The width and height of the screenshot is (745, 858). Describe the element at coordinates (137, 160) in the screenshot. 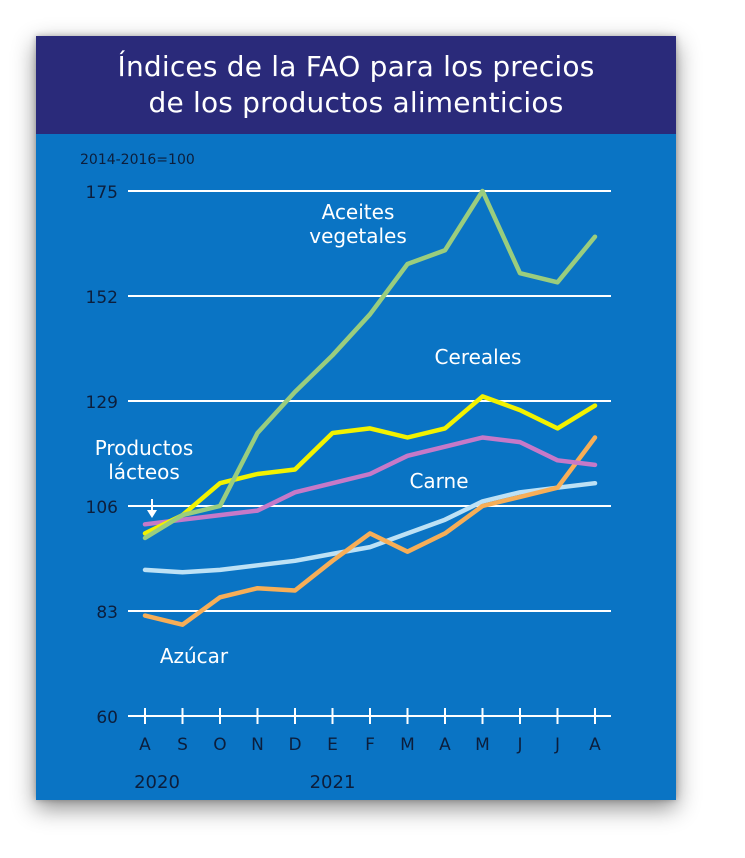

I see `unit-note: 2014-2016=100` at that location.